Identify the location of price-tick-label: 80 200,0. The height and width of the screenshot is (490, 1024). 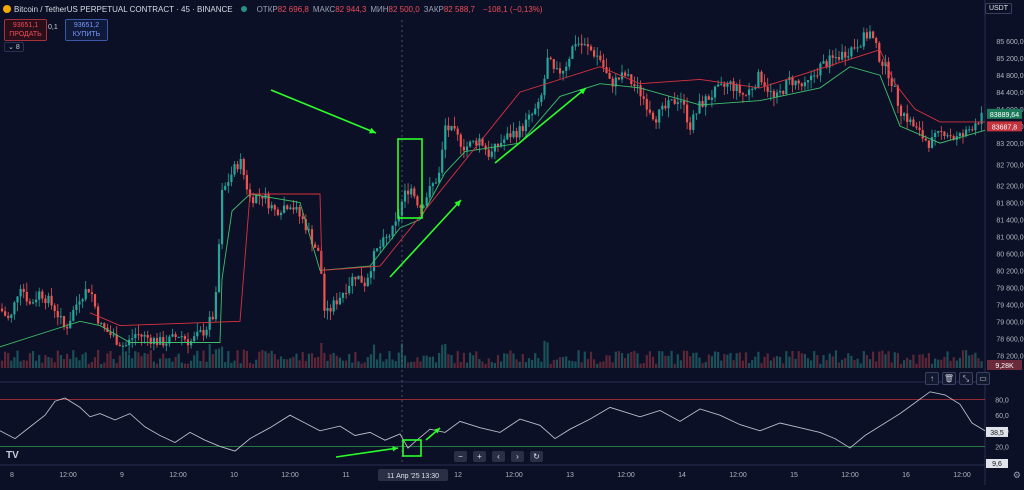
(1009, 271).